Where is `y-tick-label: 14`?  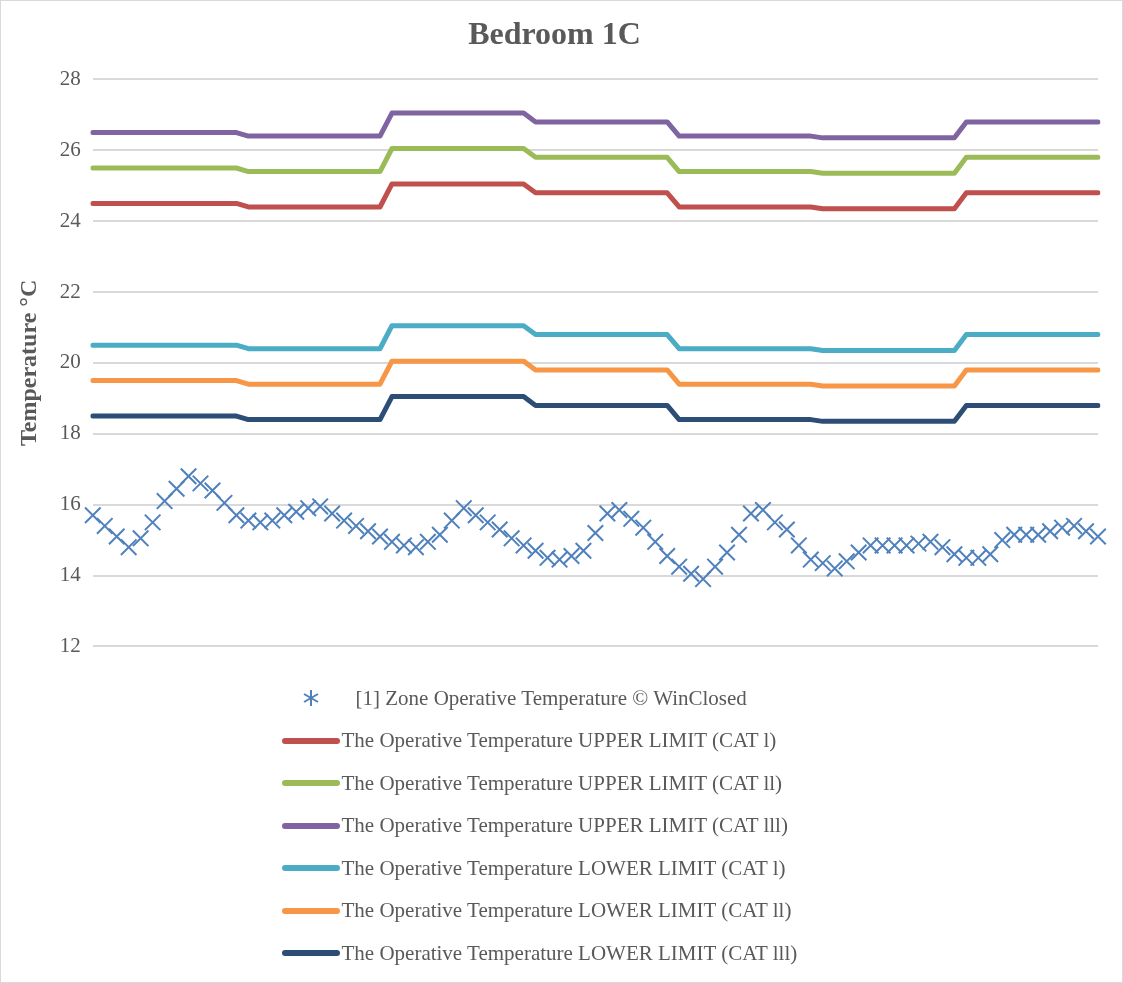 y-tick-label: 14 is located at coordinates (70, 574).